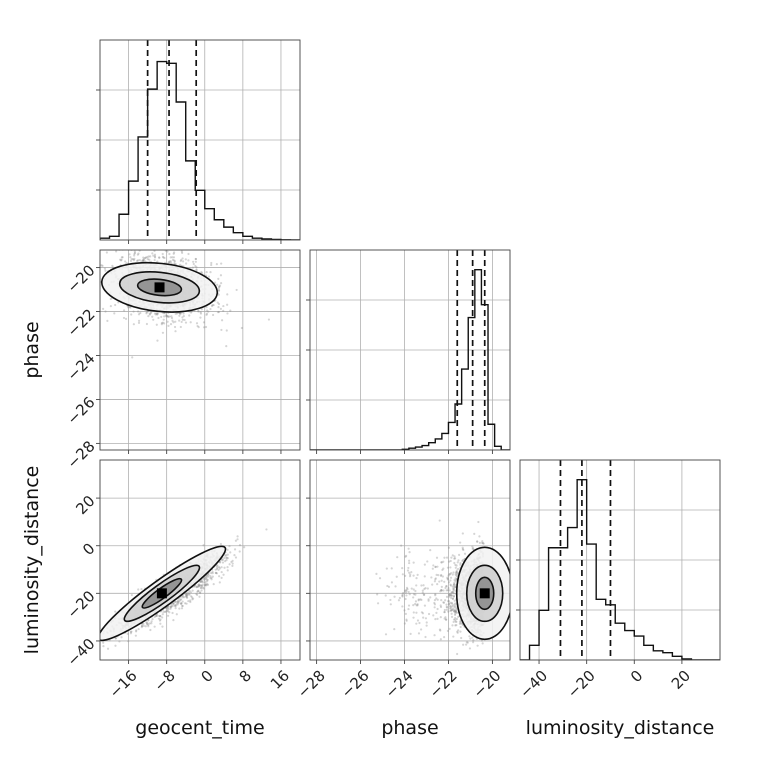 Image resolution: width=760 pixels, height=760 pixels. Describe the element at coordinates (80, 322) in the screenshot. I see `y-tick-label-phase-m22: −22` at that location.